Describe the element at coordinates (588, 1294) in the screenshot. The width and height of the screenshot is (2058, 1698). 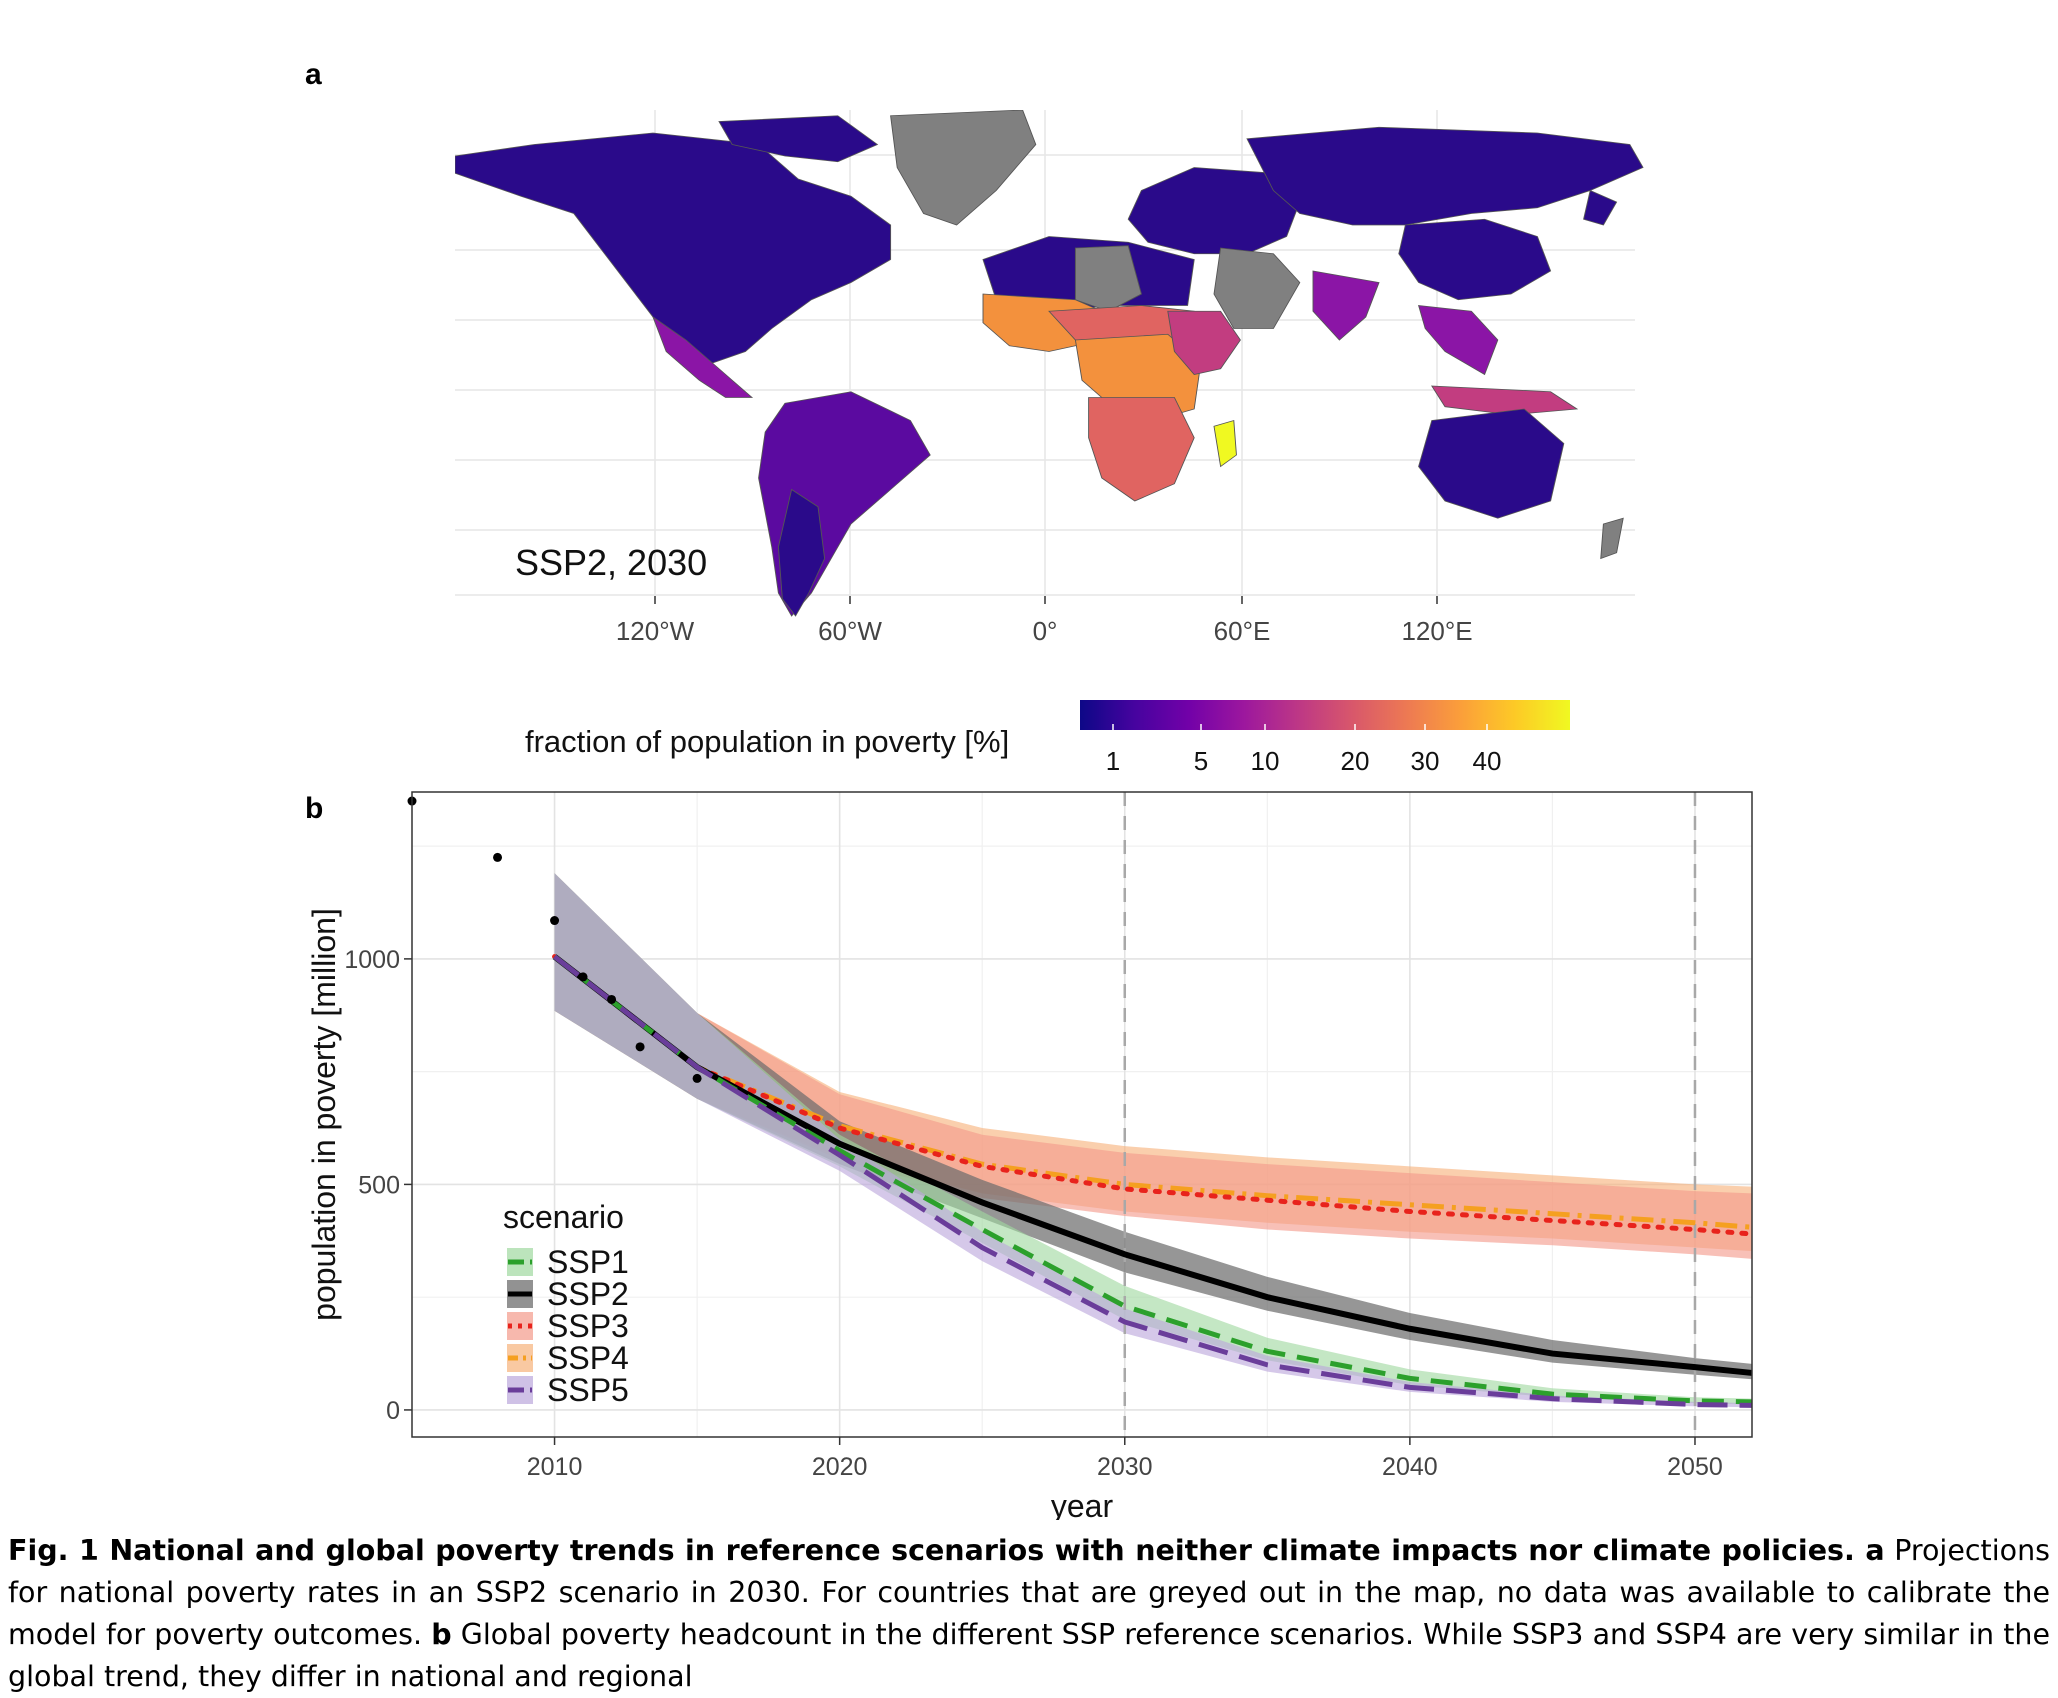
I see `legend-label: SSP2` at that location.